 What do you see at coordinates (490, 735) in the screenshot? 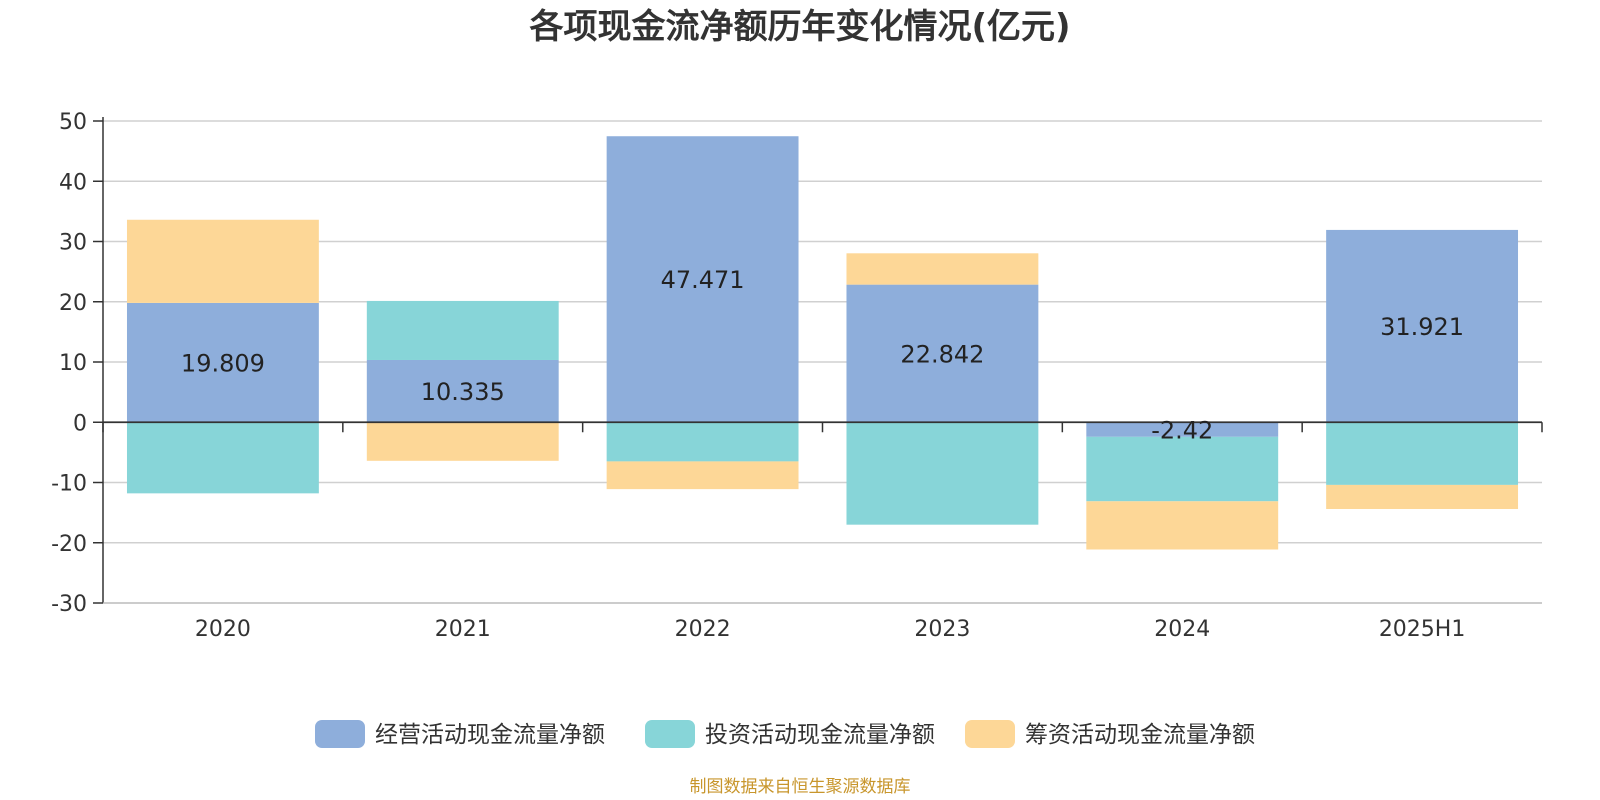
I see `legend-label: 经营活动现金流量净额` at bounding box center [490, 735].